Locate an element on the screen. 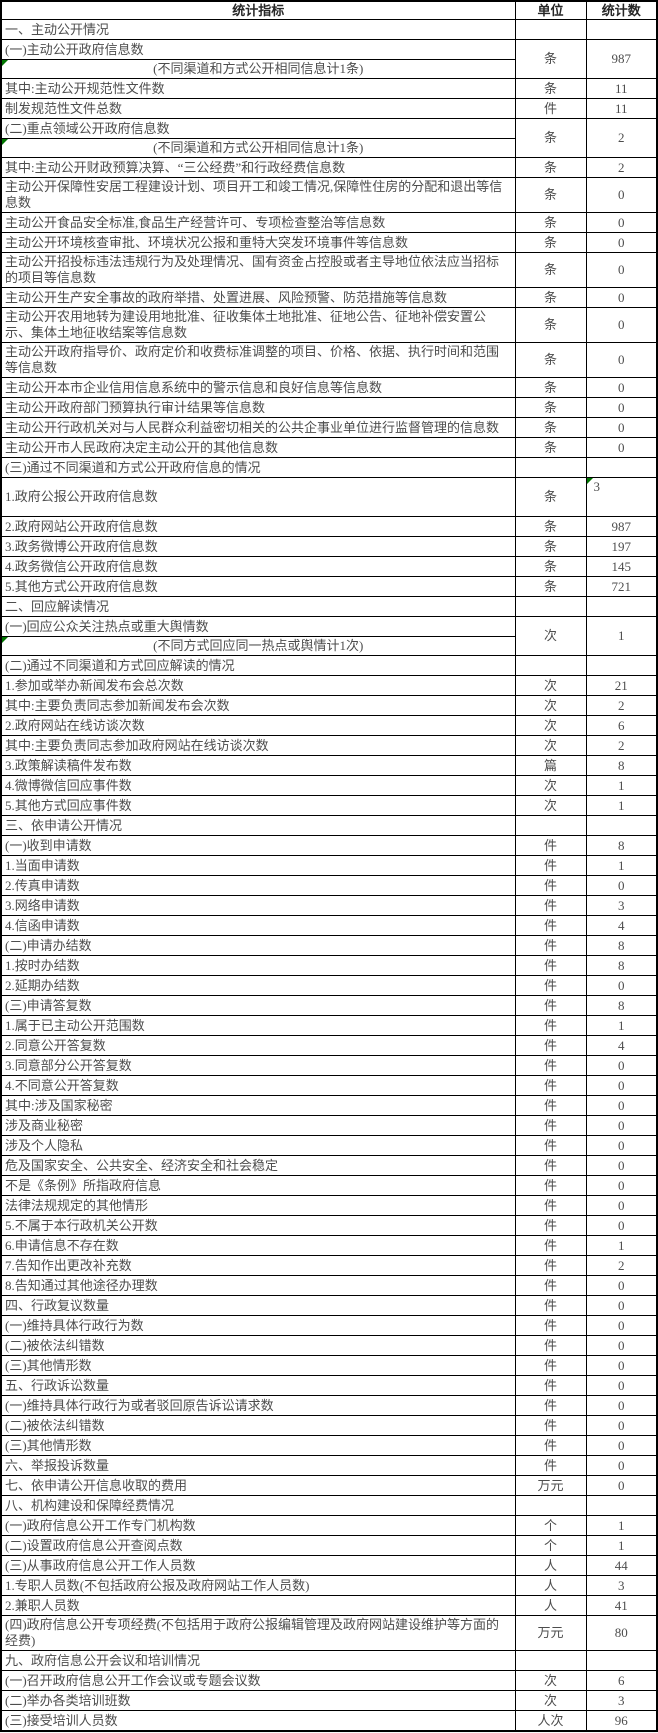 The height and width of the screenshot is (1733, 658). indicator-cell: (三)从事政府信息公开工作人员数 is located at coordinates (258, 1565).